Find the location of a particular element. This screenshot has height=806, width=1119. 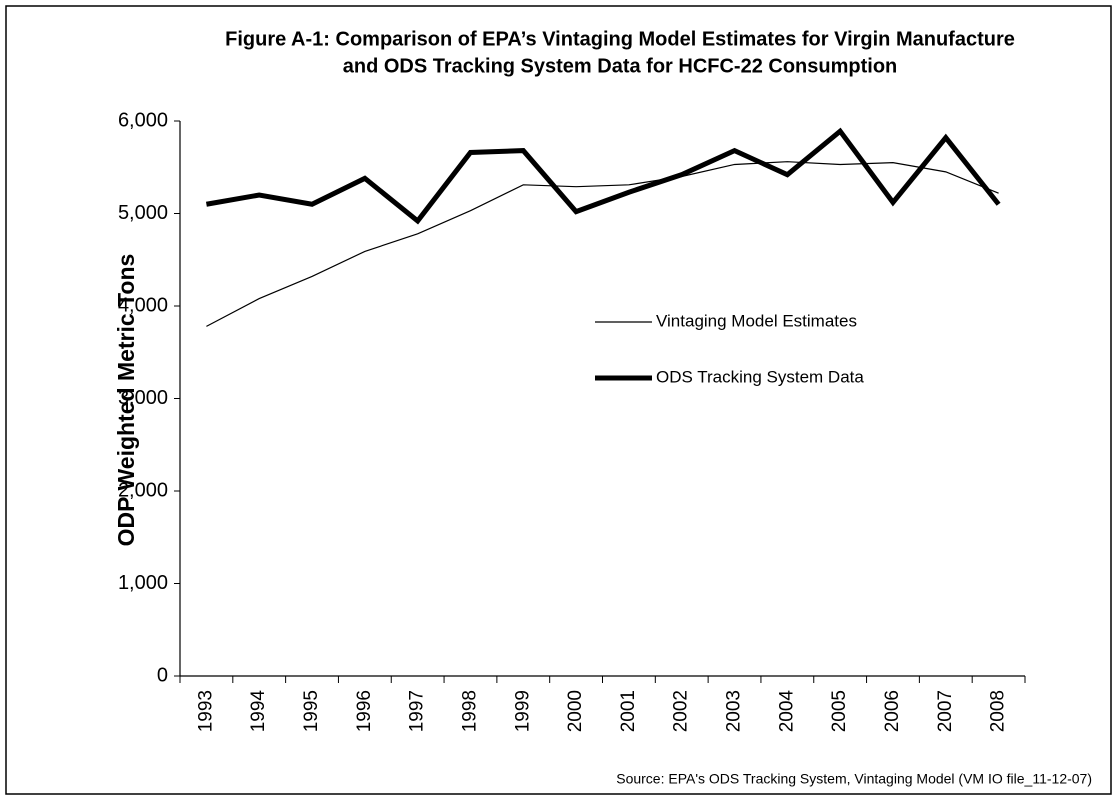

legend-label: Vintaging Model Estimates is located at coordinates (756, 320).